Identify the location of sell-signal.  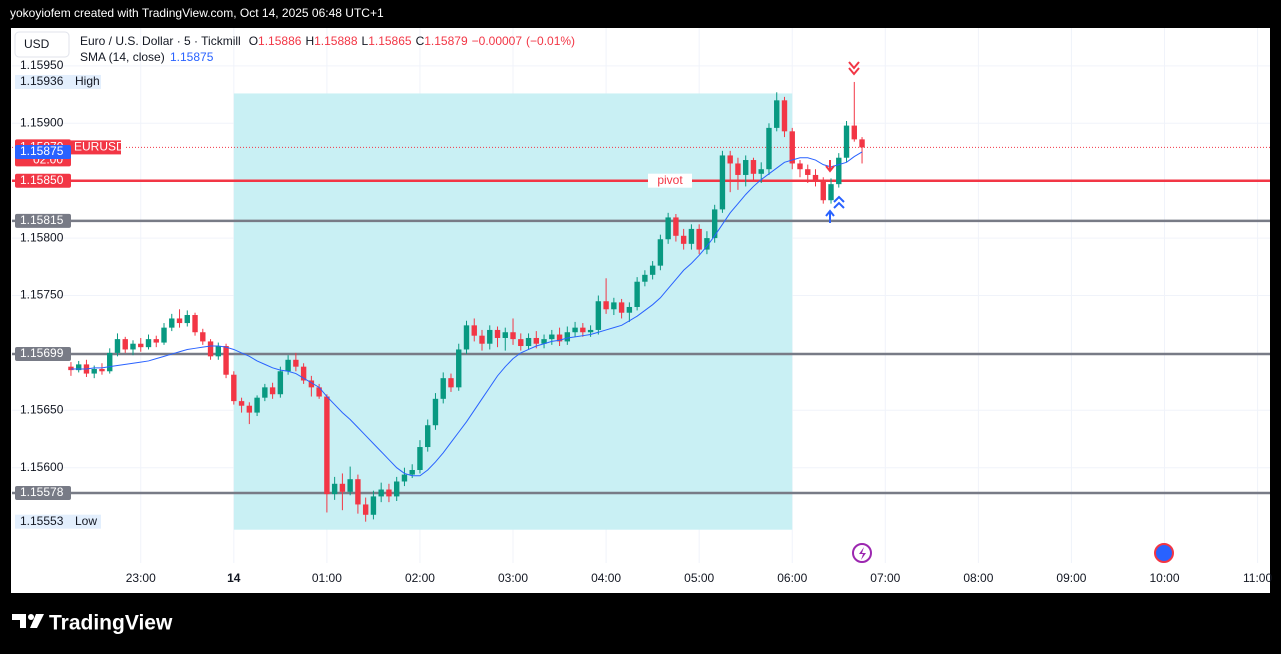
(854, 68).